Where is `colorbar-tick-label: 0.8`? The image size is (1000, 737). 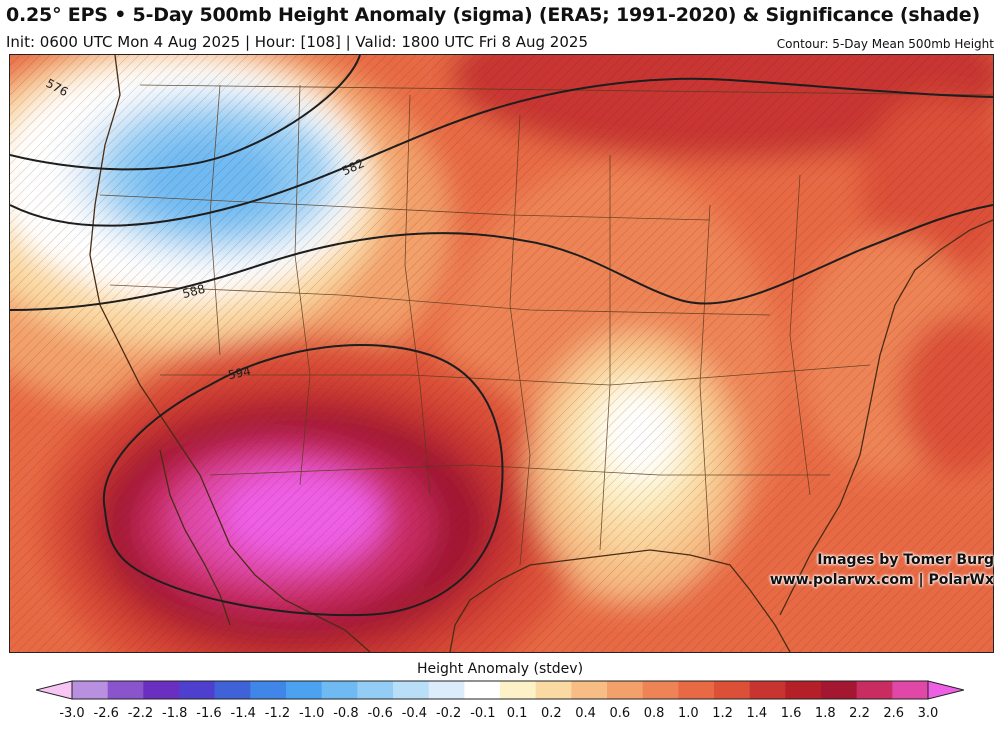 colorbar-tick-label: 0.8 is located at coordinates (654, 713).